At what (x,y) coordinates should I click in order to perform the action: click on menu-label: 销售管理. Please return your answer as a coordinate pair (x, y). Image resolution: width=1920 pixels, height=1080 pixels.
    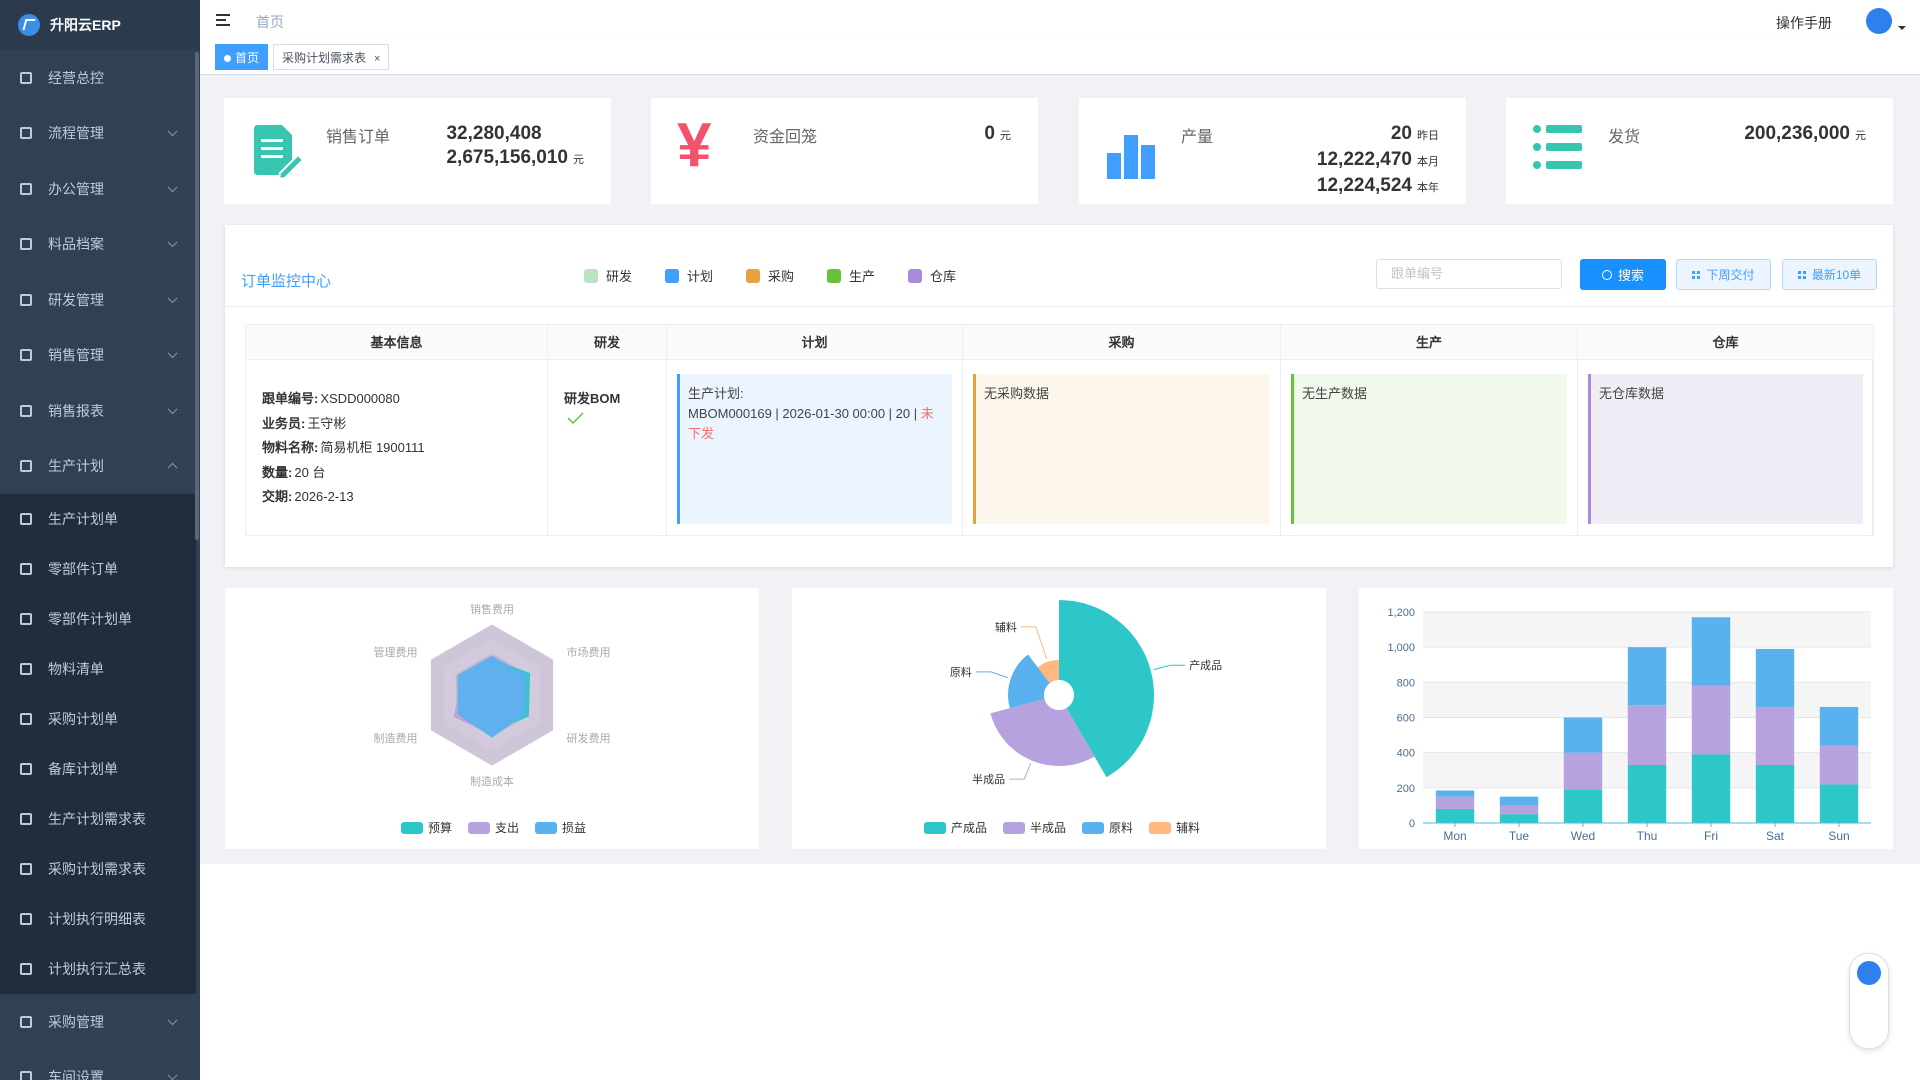
    Looking at the image, I should click on (76, 355).